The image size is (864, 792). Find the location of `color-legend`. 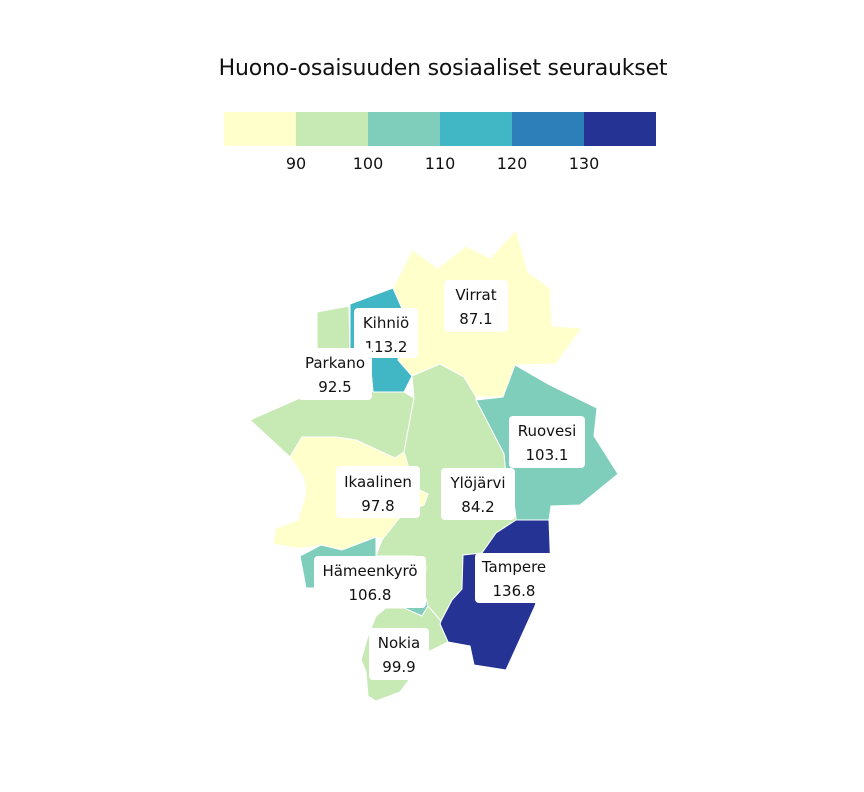

color-legend is located at coordinates (440, 129).